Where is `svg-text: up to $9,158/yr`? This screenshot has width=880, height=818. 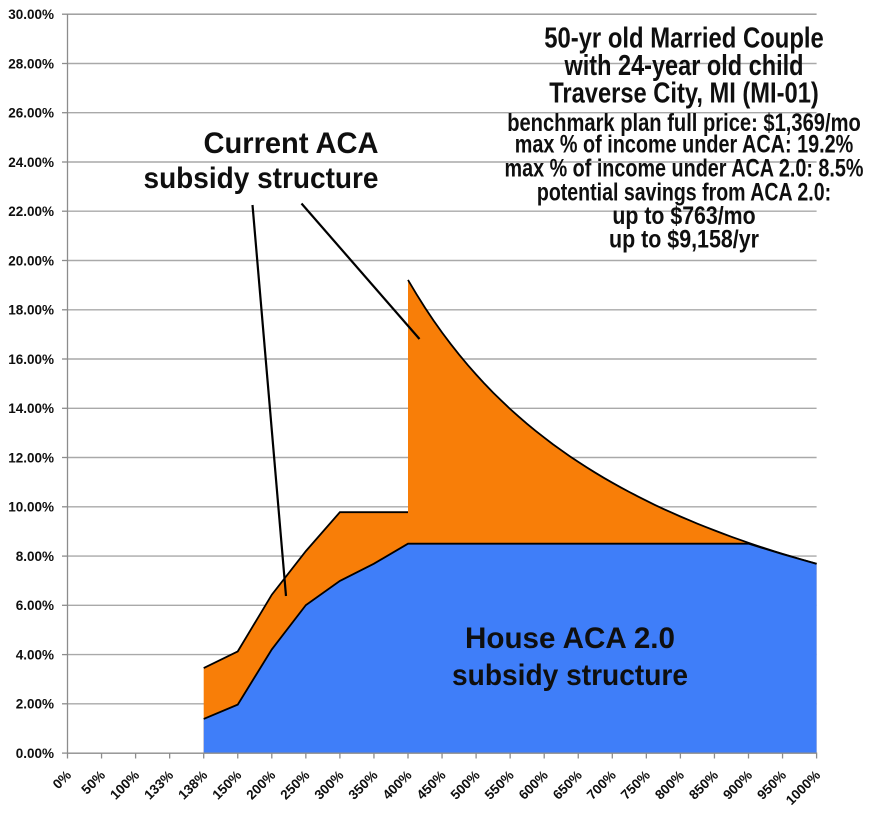 svg-text: up to $9,158/yr is located at coordinates (684, 239).